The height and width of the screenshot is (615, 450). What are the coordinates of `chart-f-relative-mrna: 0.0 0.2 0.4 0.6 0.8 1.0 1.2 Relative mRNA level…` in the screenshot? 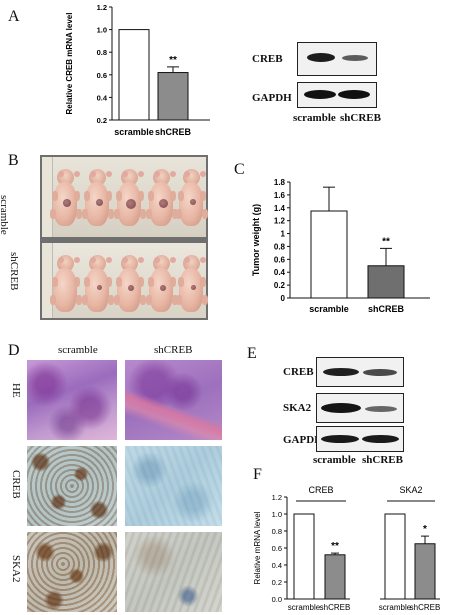 It's located at (346, 548).